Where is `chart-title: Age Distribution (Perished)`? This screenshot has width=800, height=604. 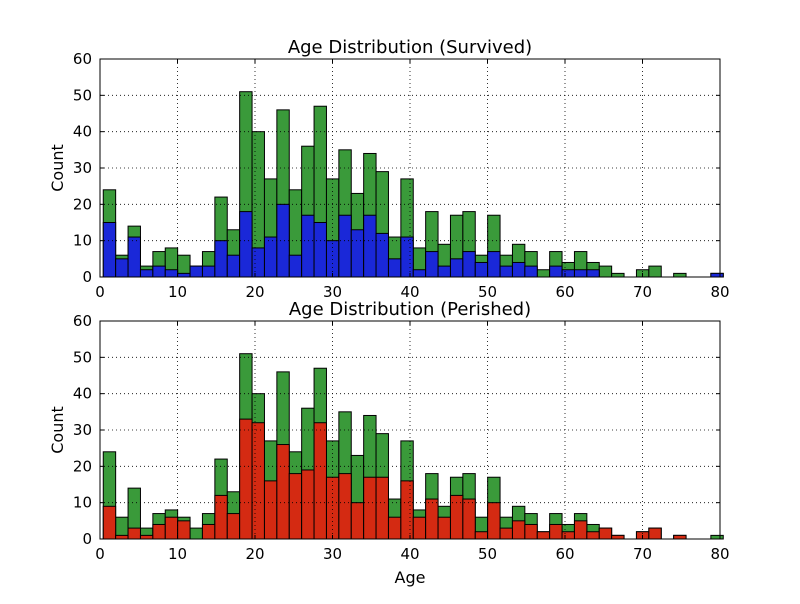 chart-title: Age Distribution (Perished) is located at coordinates (410, 309).